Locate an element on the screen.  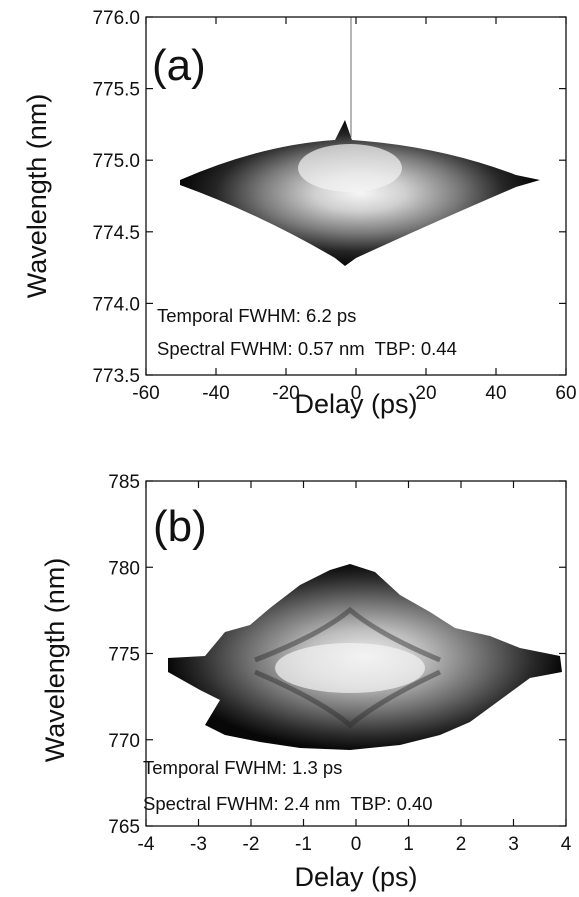
panel-a-y-tick-label: 774.5 is located at coordinates (116, 233).